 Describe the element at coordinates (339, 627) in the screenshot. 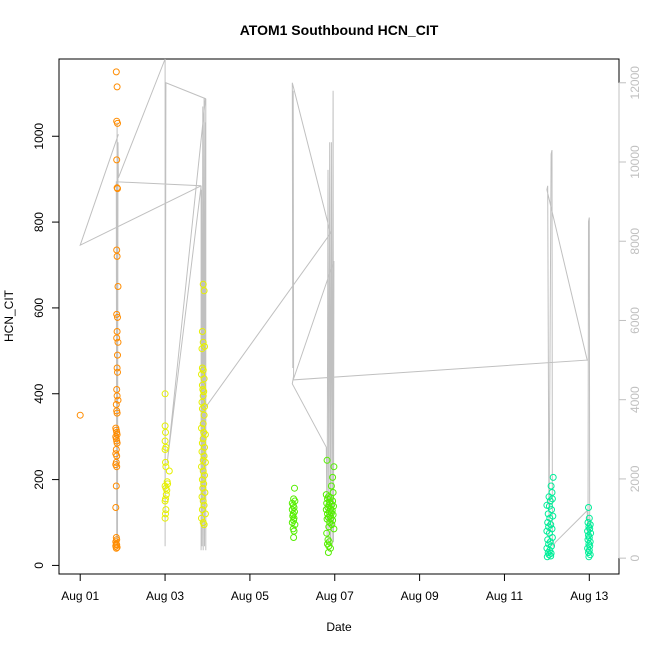

I see `x-axis-label: Date` at that location.